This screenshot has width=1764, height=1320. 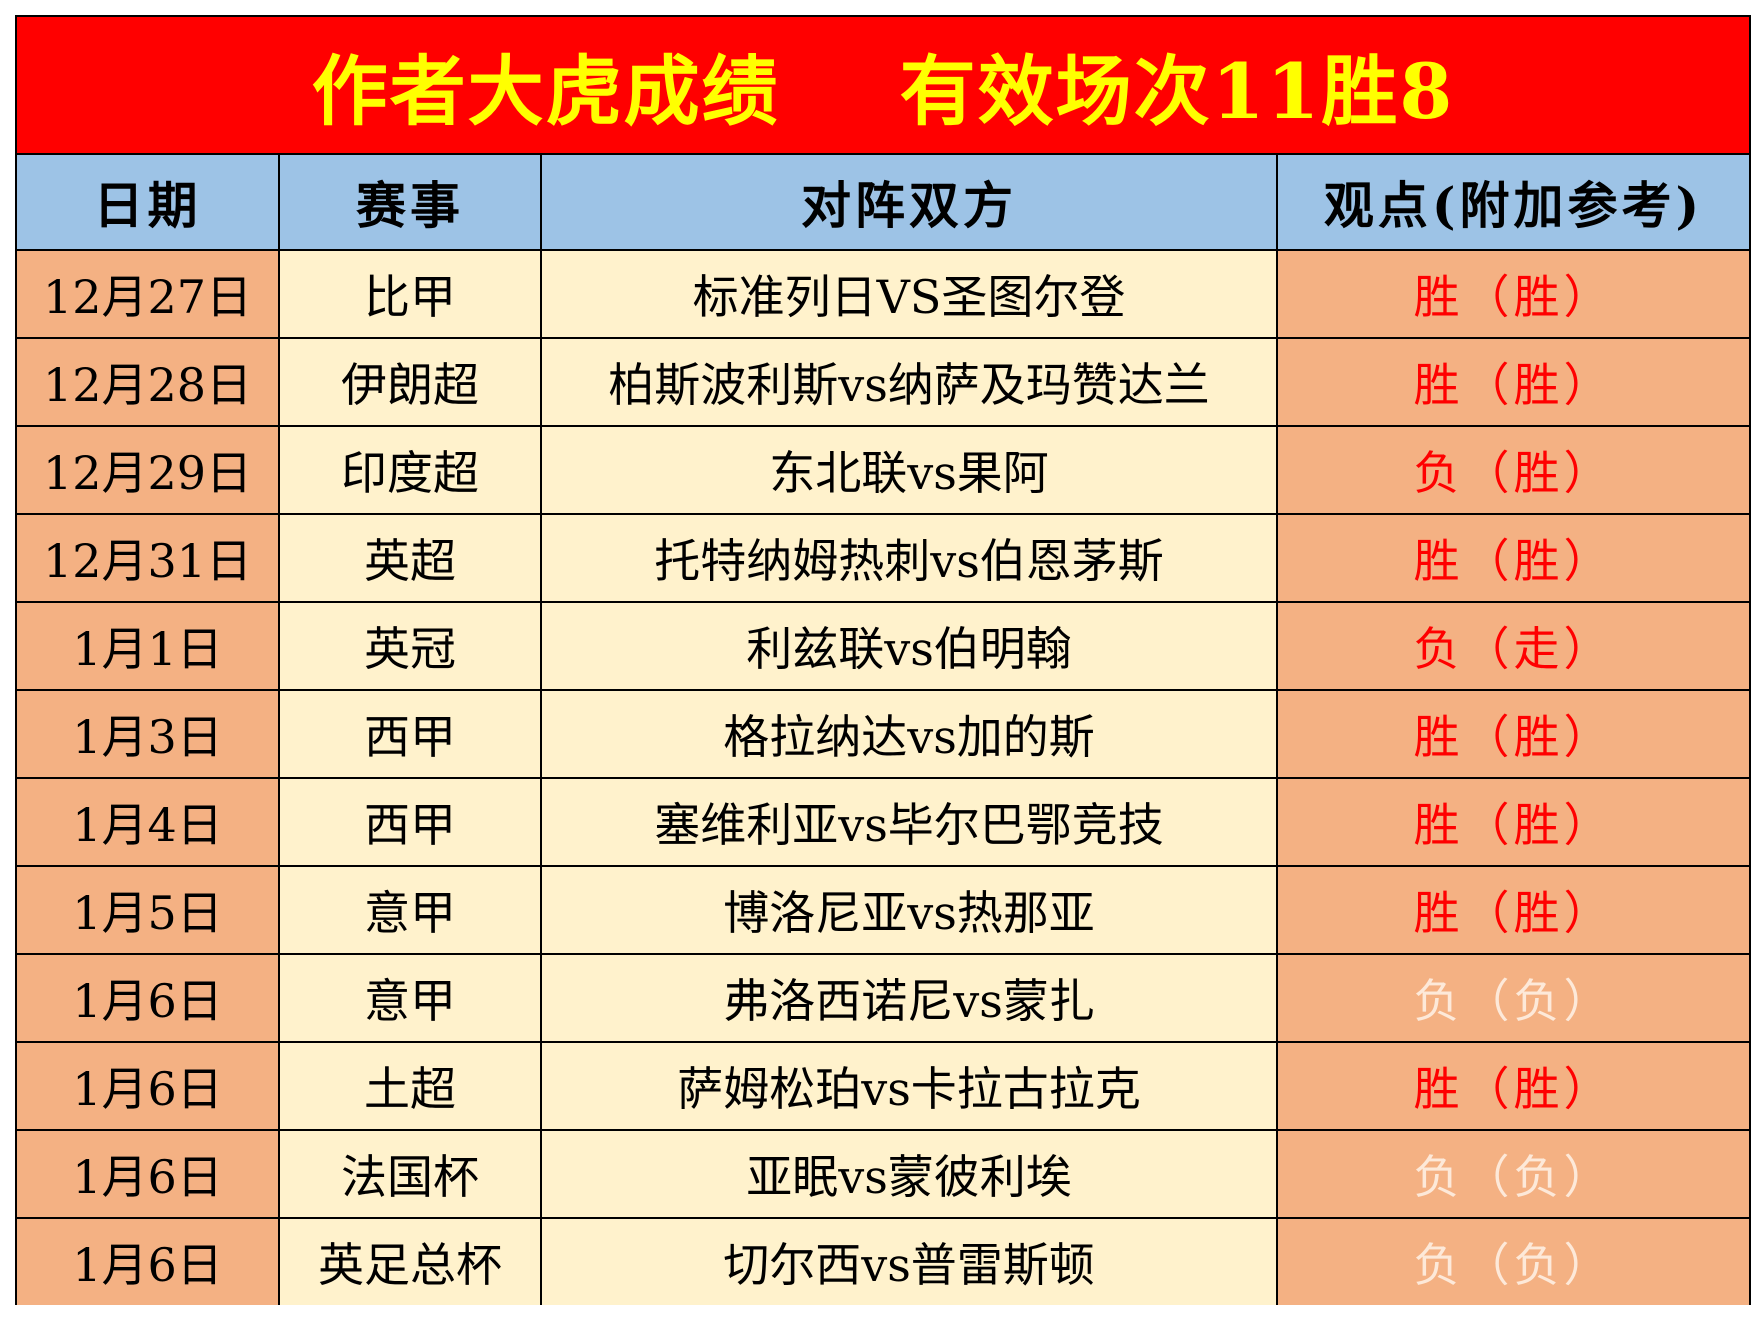 I want to click on table-row: 1月3日 西甲 格拉纳达vs加的斯 胜（胜）, so click(x=883, y=734).